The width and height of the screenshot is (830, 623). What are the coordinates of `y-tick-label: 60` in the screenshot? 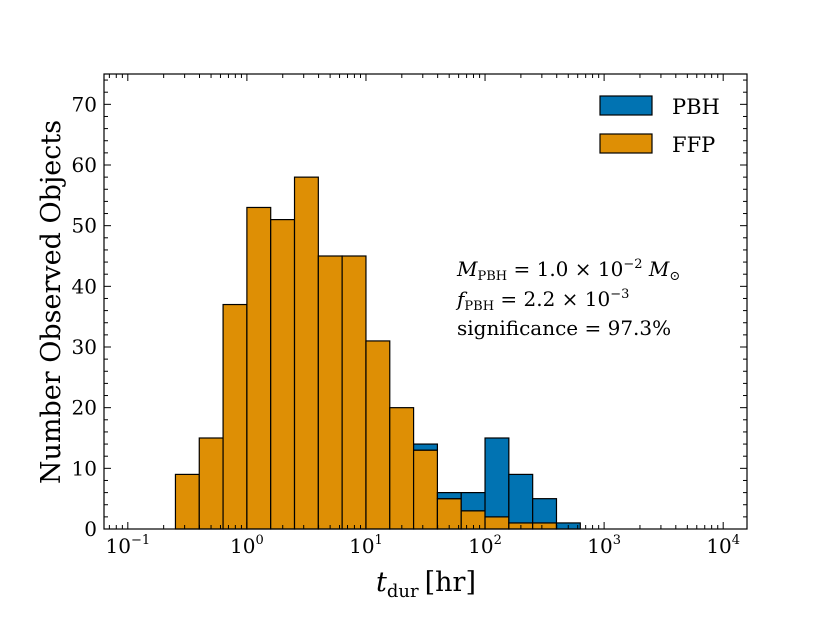 It's located at (84, 165).